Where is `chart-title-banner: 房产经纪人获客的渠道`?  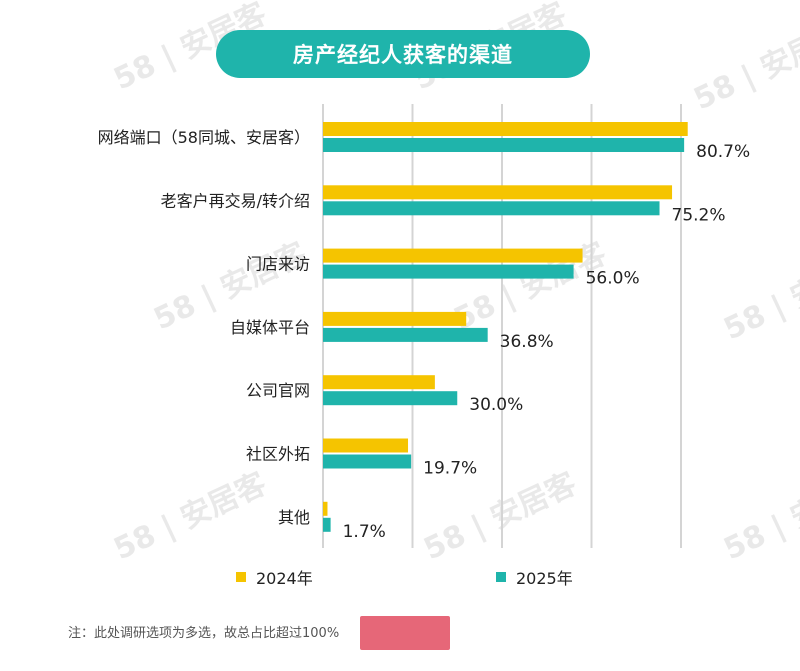 chart-title-banner: 房产经纪人获客的渠道 is located at coordinates (403, 54).